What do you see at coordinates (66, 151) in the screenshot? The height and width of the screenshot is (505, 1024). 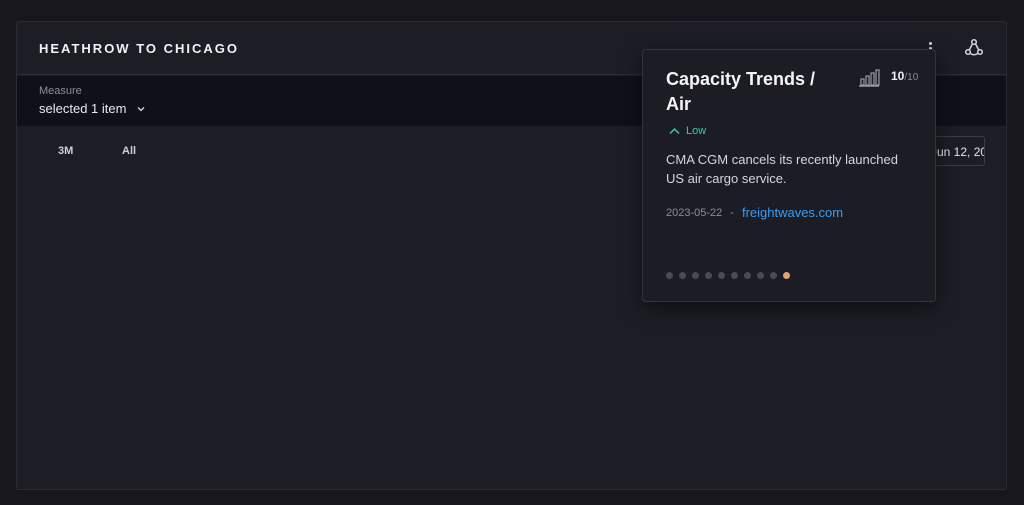 I see `range-button-3m: 3M` at bounding box center [66, 151].